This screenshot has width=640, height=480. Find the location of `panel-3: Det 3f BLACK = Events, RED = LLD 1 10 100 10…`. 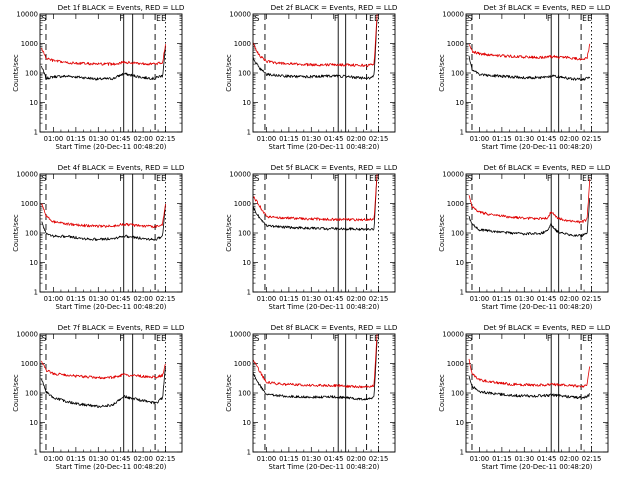

panel-3: Det 3f BLACK = Events, RED = LLD 1 10 100 10… is located at coordinates (524, 77).